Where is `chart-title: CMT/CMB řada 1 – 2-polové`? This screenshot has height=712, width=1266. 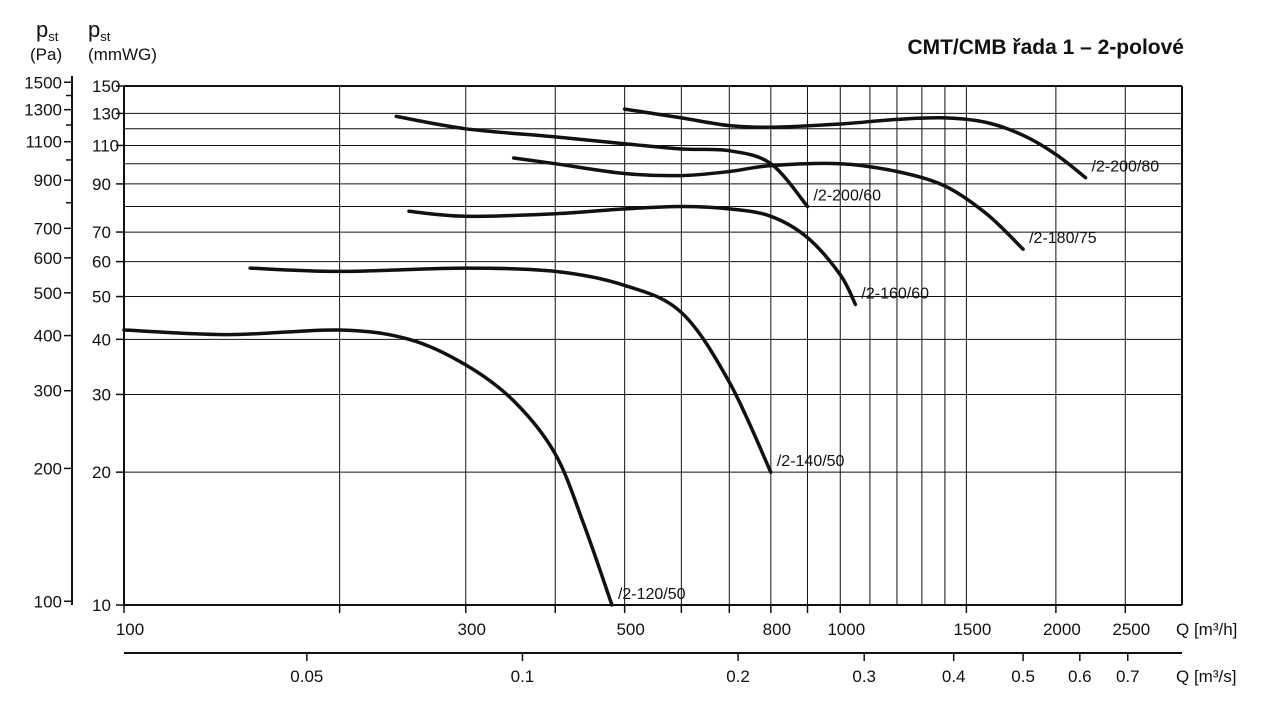 chart-title: CMT/CMB řada 1 – 2-polové is located at coordinates (1045, 47).